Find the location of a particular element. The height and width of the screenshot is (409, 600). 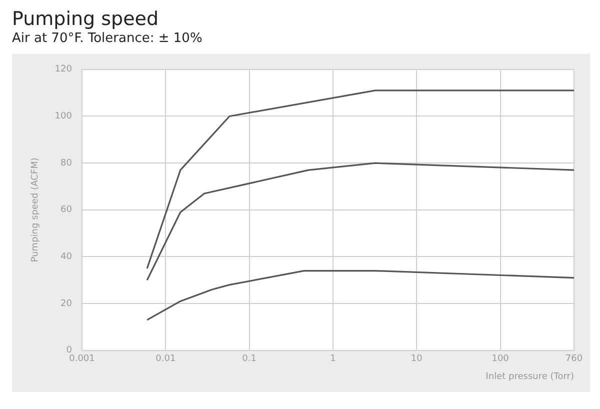

x-tick-label: 0.01 is located at coordinates (166, 359).